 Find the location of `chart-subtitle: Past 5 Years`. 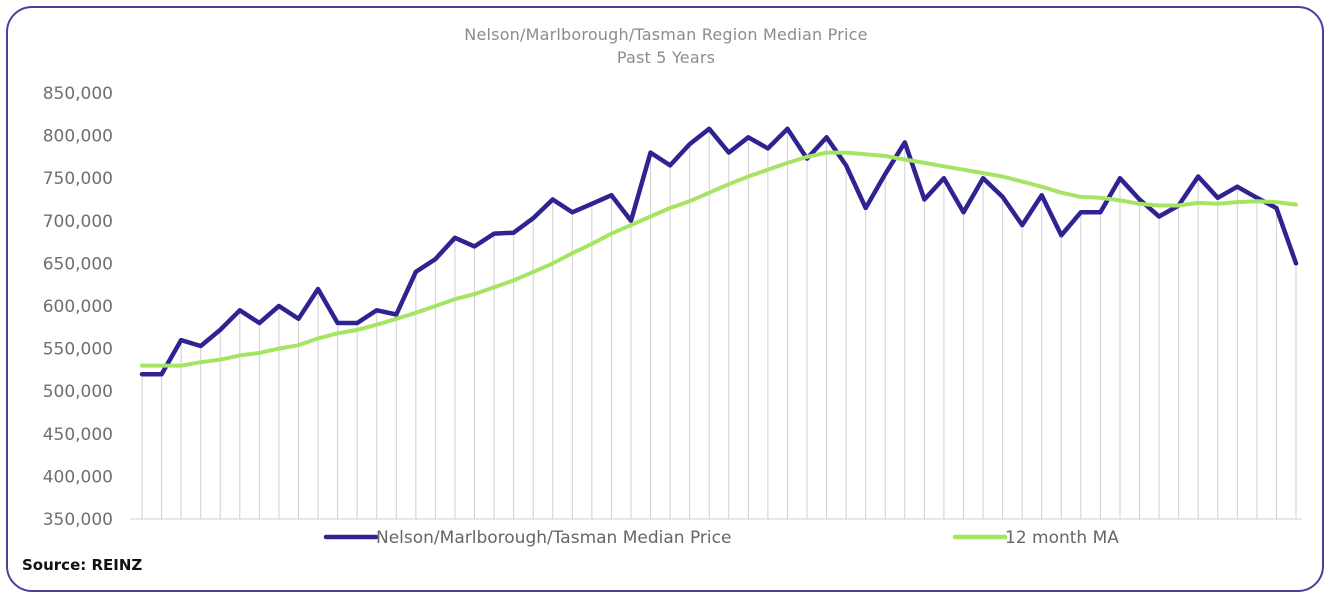

chart-subtitle: Past 5 Years is located at coordinates (666, 57).